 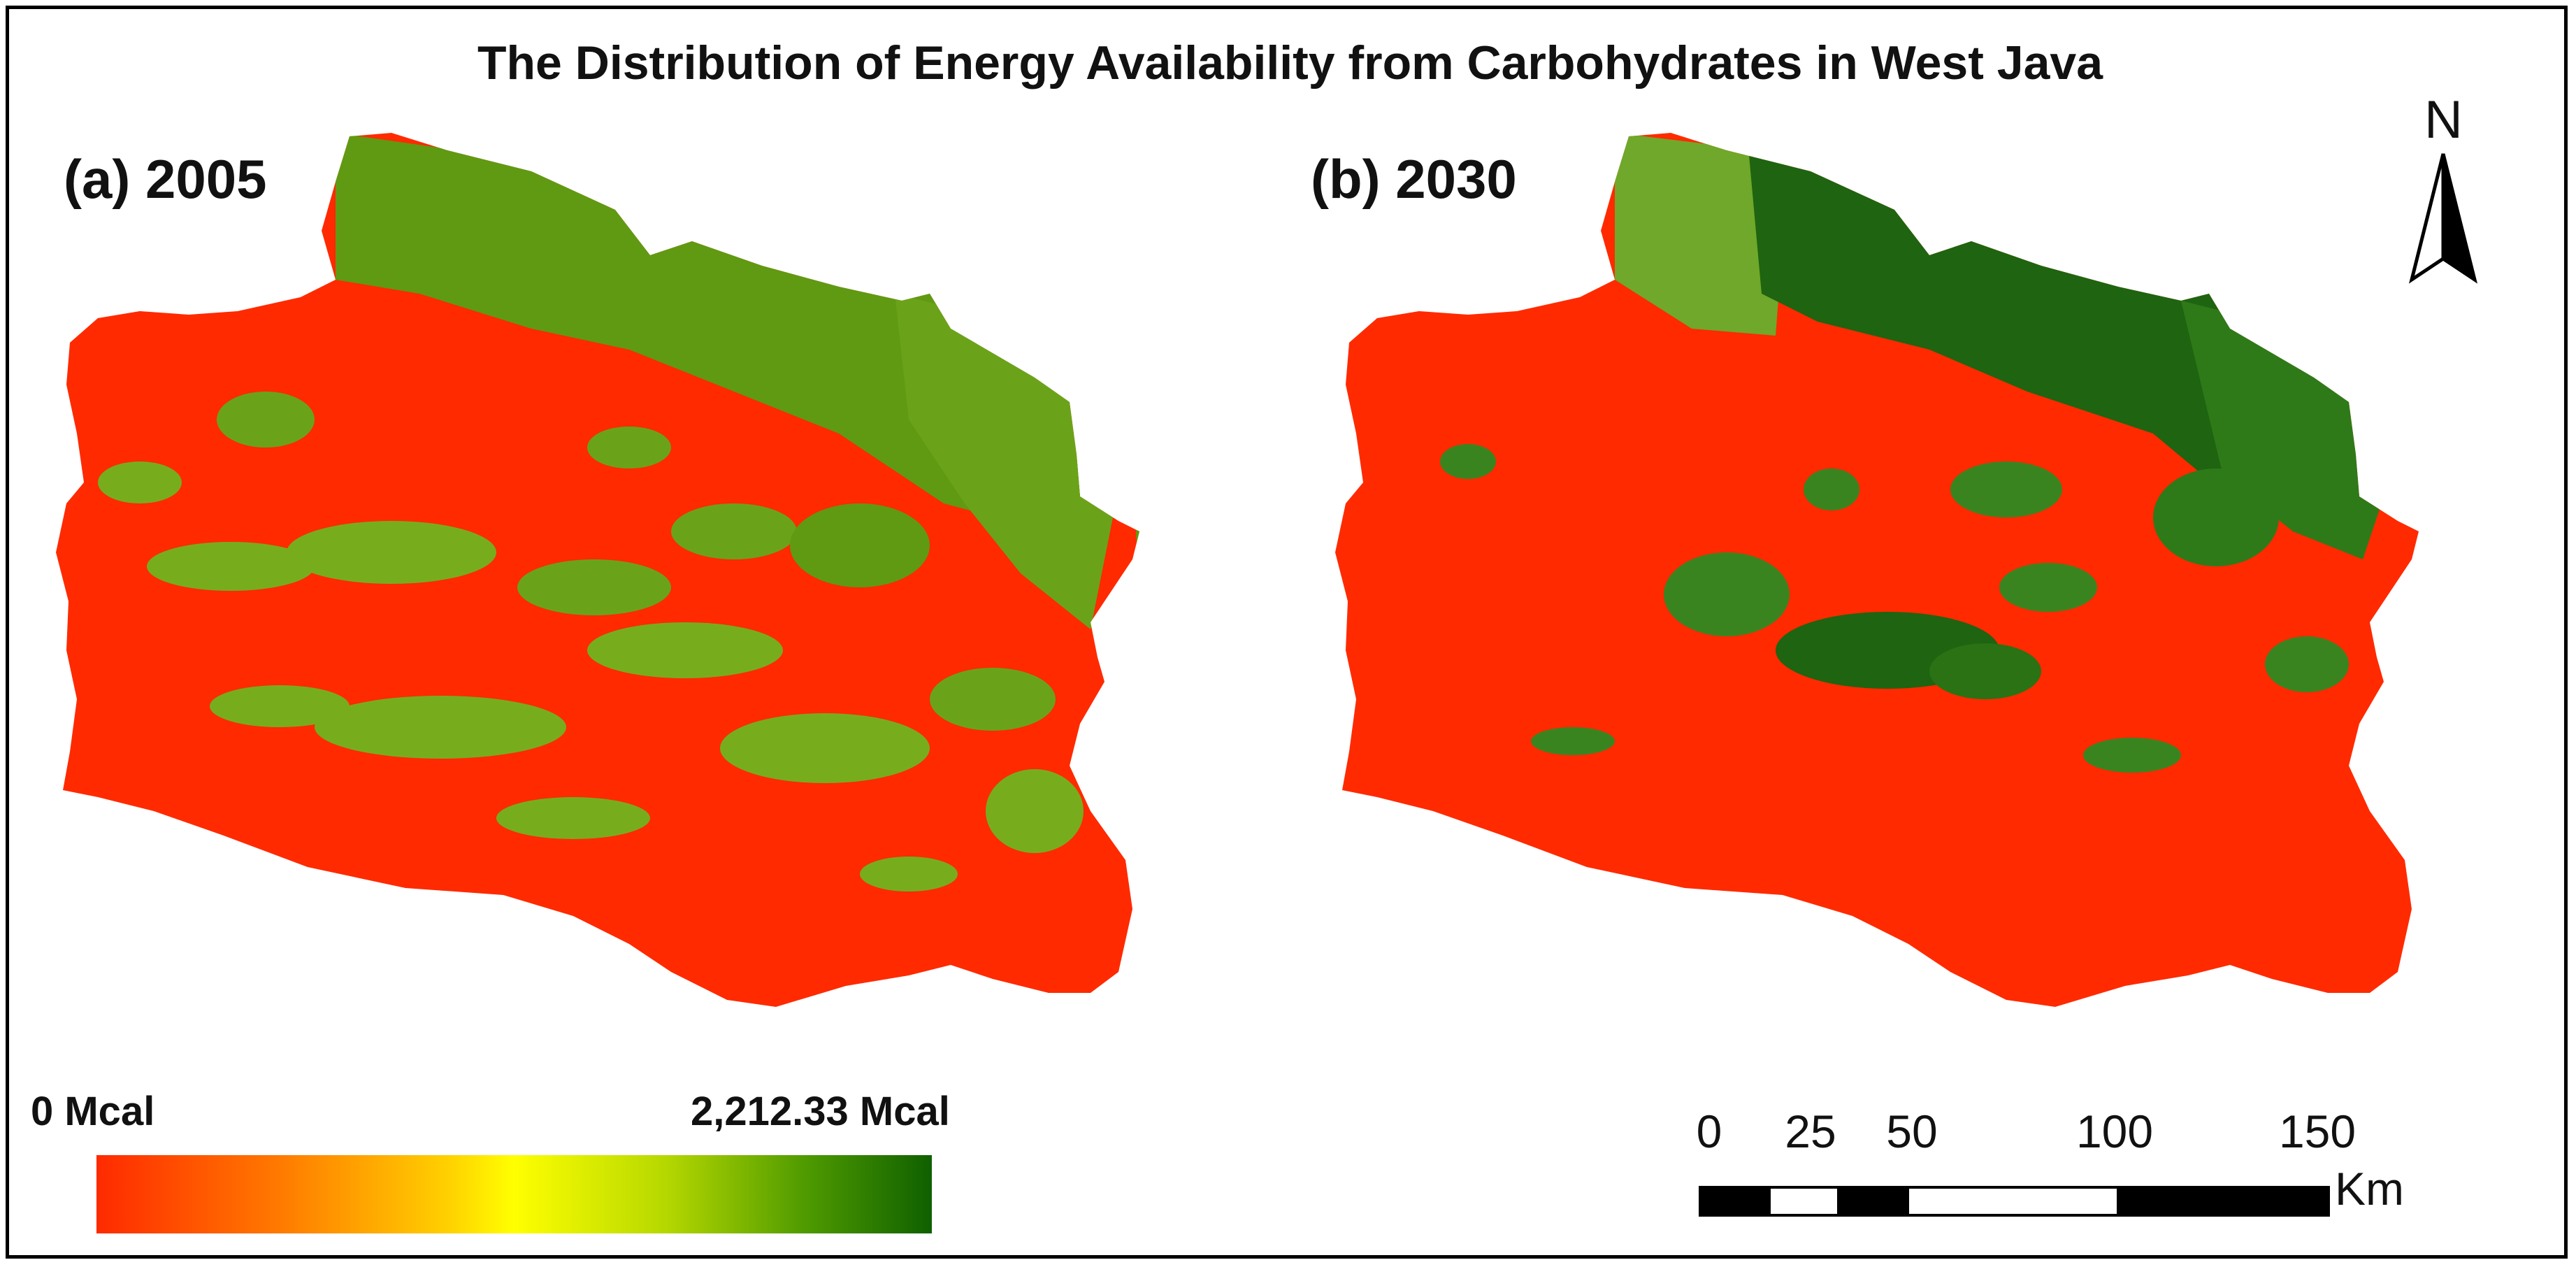 I want to click on legend-min-label: 0 Mcal, so click(x=93, y=1111).